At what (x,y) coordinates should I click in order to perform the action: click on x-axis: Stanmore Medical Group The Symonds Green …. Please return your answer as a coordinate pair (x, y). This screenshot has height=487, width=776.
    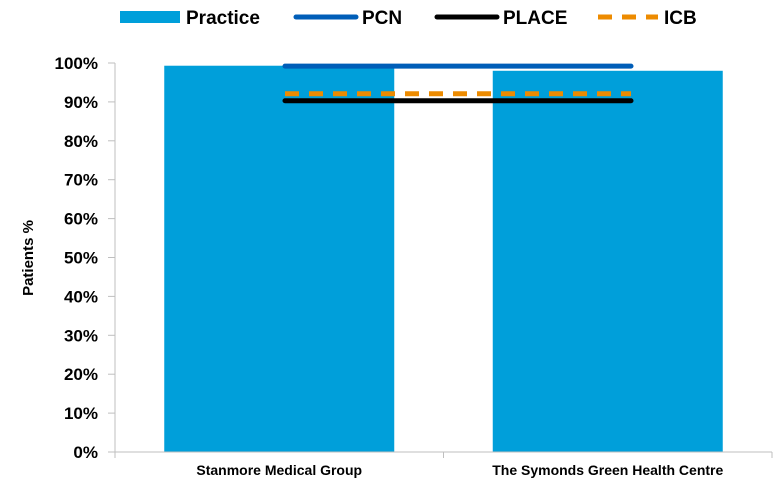
    Looking at the image, I should click on (443, 464).